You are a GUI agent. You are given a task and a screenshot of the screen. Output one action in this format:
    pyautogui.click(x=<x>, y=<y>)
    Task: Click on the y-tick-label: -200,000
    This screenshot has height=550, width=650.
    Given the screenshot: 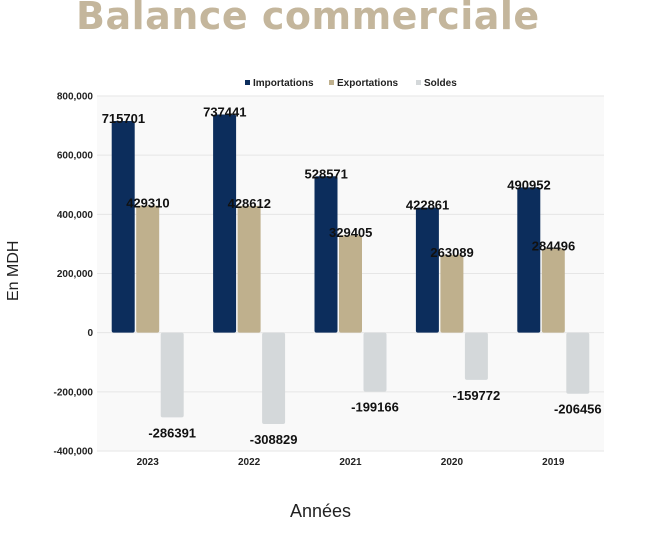 What is the action you would take?
    pyautogui.click(x=74, y=392)
    